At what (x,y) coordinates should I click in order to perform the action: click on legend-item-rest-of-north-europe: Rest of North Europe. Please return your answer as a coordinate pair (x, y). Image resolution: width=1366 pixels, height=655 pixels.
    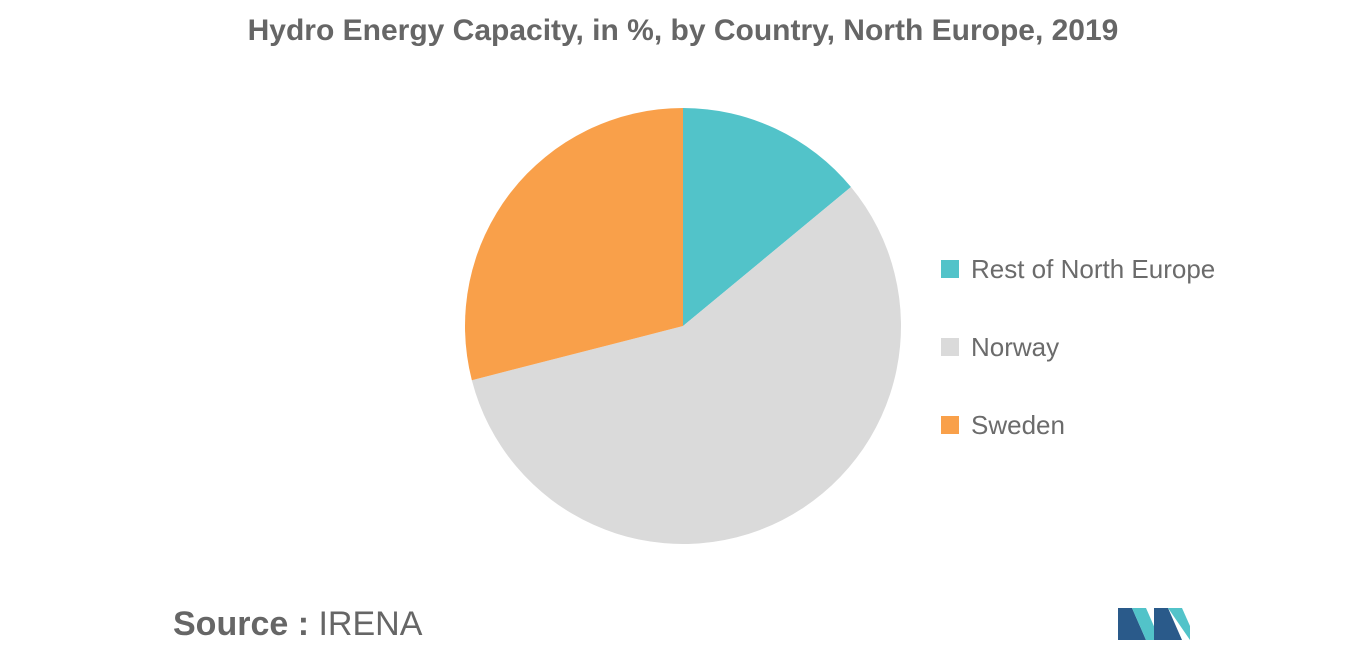
    Looking at the image, I should click on (1078, 269).